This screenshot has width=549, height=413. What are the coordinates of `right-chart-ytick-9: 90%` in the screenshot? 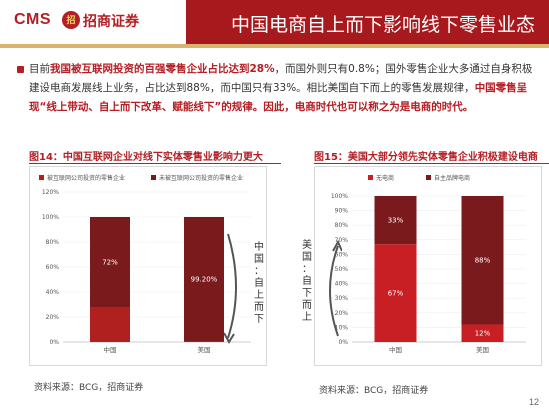 It's located at (342, 211).